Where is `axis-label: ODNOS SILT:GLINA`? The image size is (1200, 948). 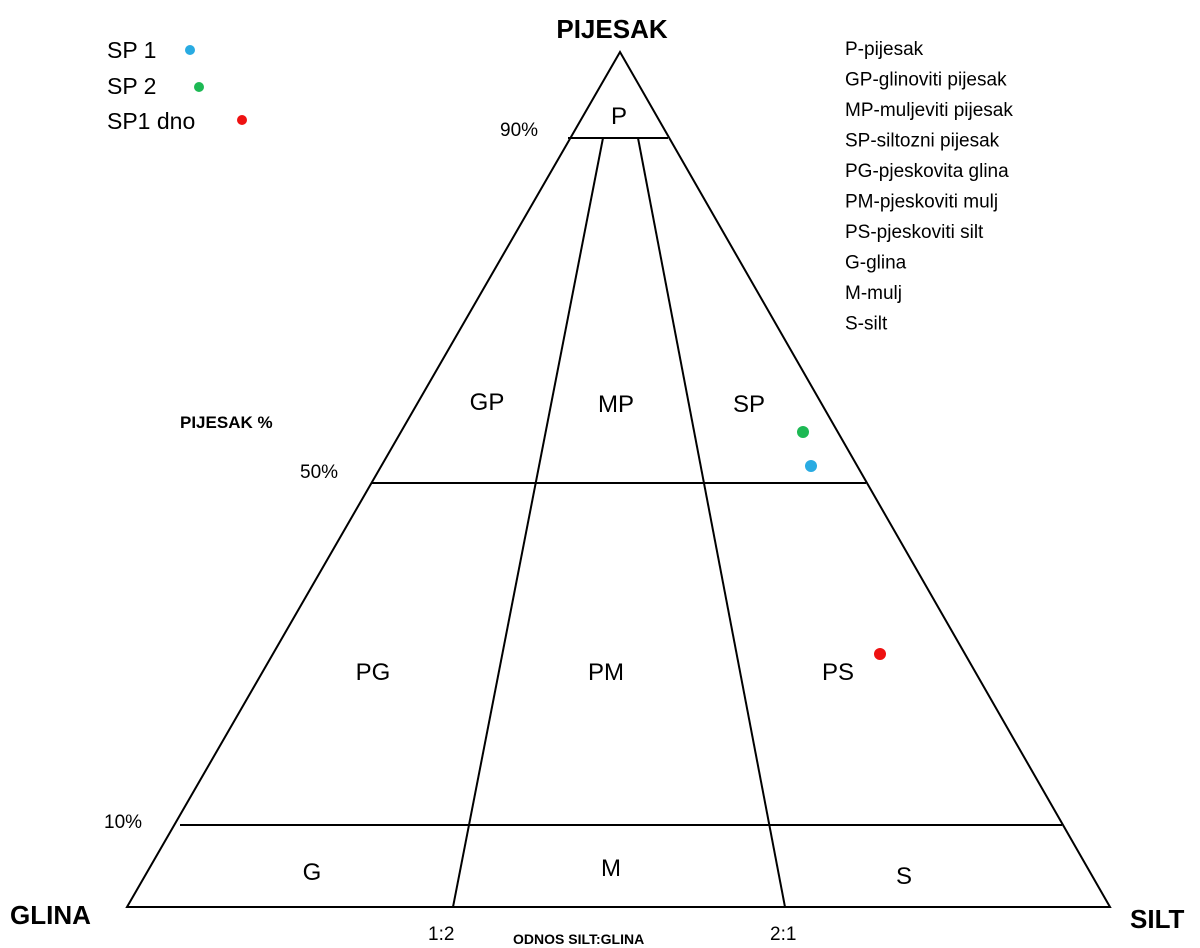 axis-label: ODNOS SILT:GLINA is located at coordinates (578, 939).